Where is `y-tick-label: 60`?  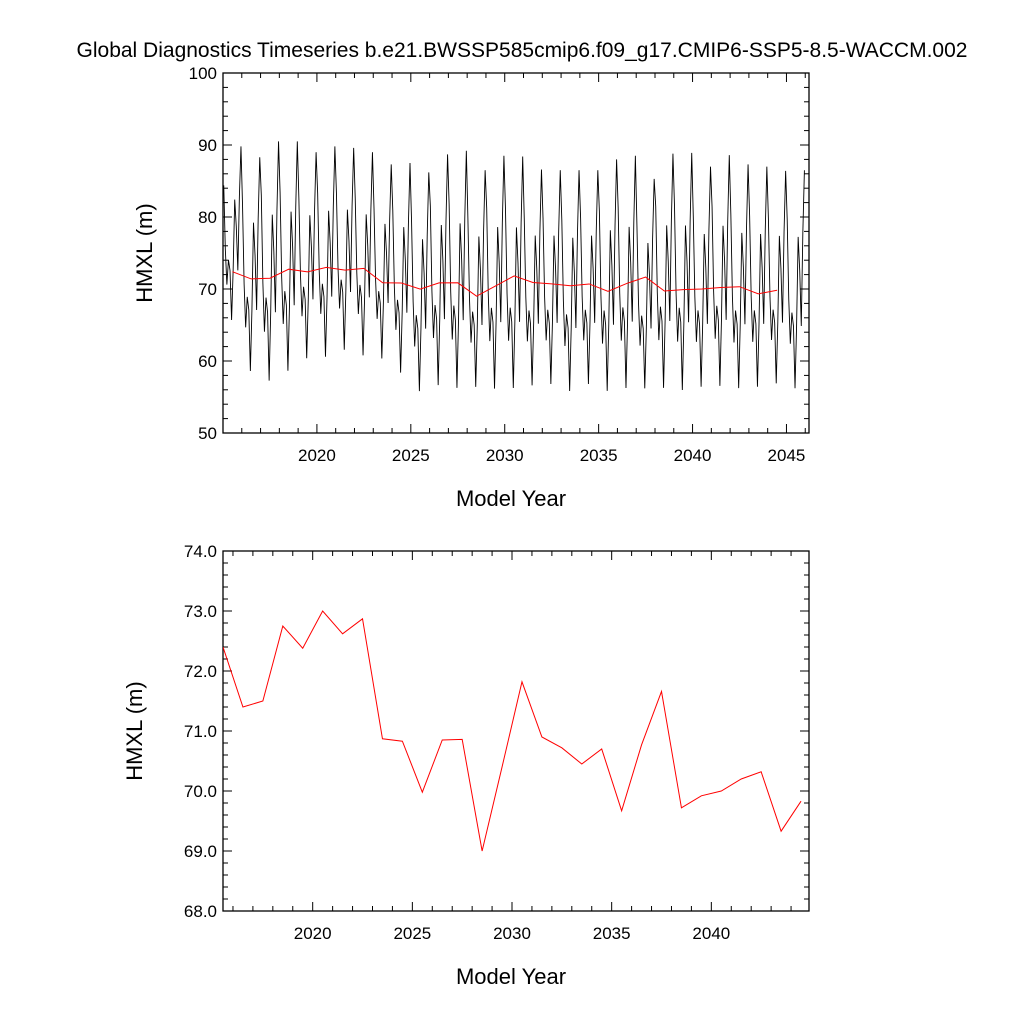
y-tick-label: 60 is located at coordinates (207, 361).